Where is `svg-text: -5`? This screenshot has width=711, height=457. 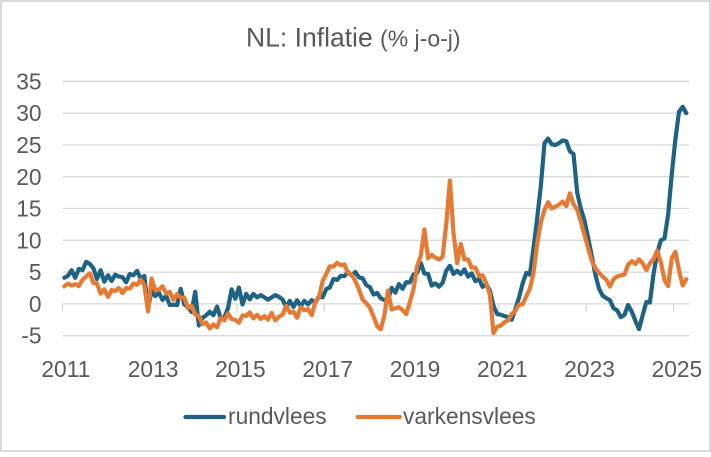 svg-text: -5 is located at coordinates (31, 336).